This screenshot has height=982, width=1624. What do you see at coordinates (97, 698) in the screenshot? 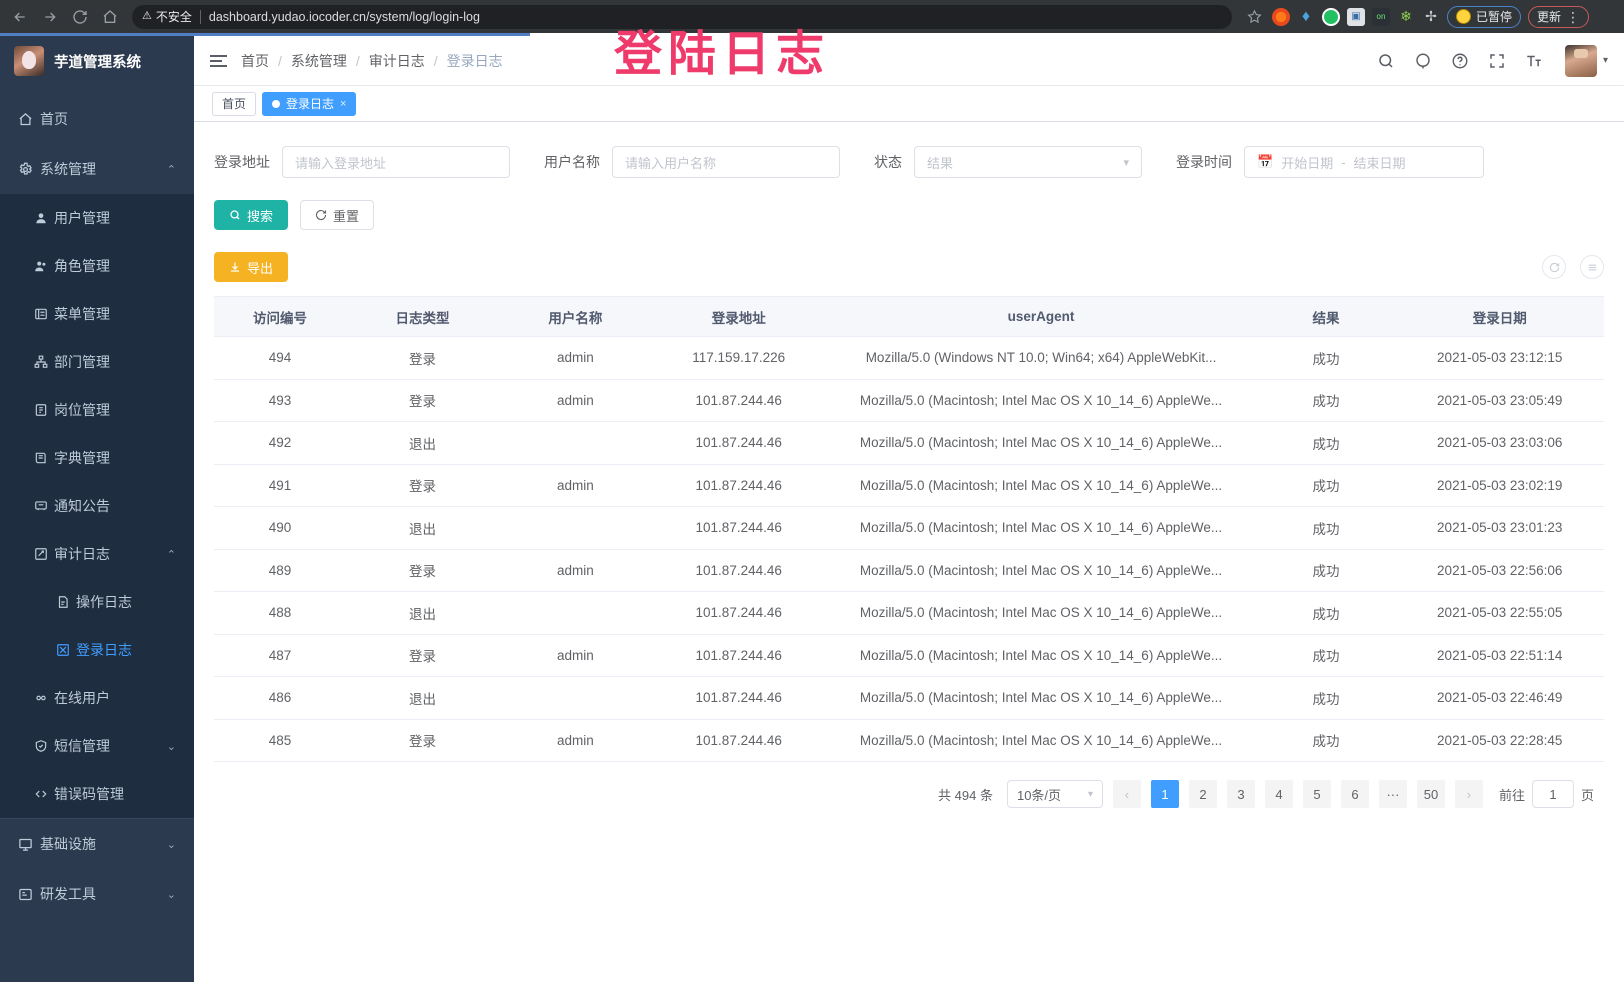
I see `sidebar-item-online-user: 在线用户` at bounding box center [97, 698].